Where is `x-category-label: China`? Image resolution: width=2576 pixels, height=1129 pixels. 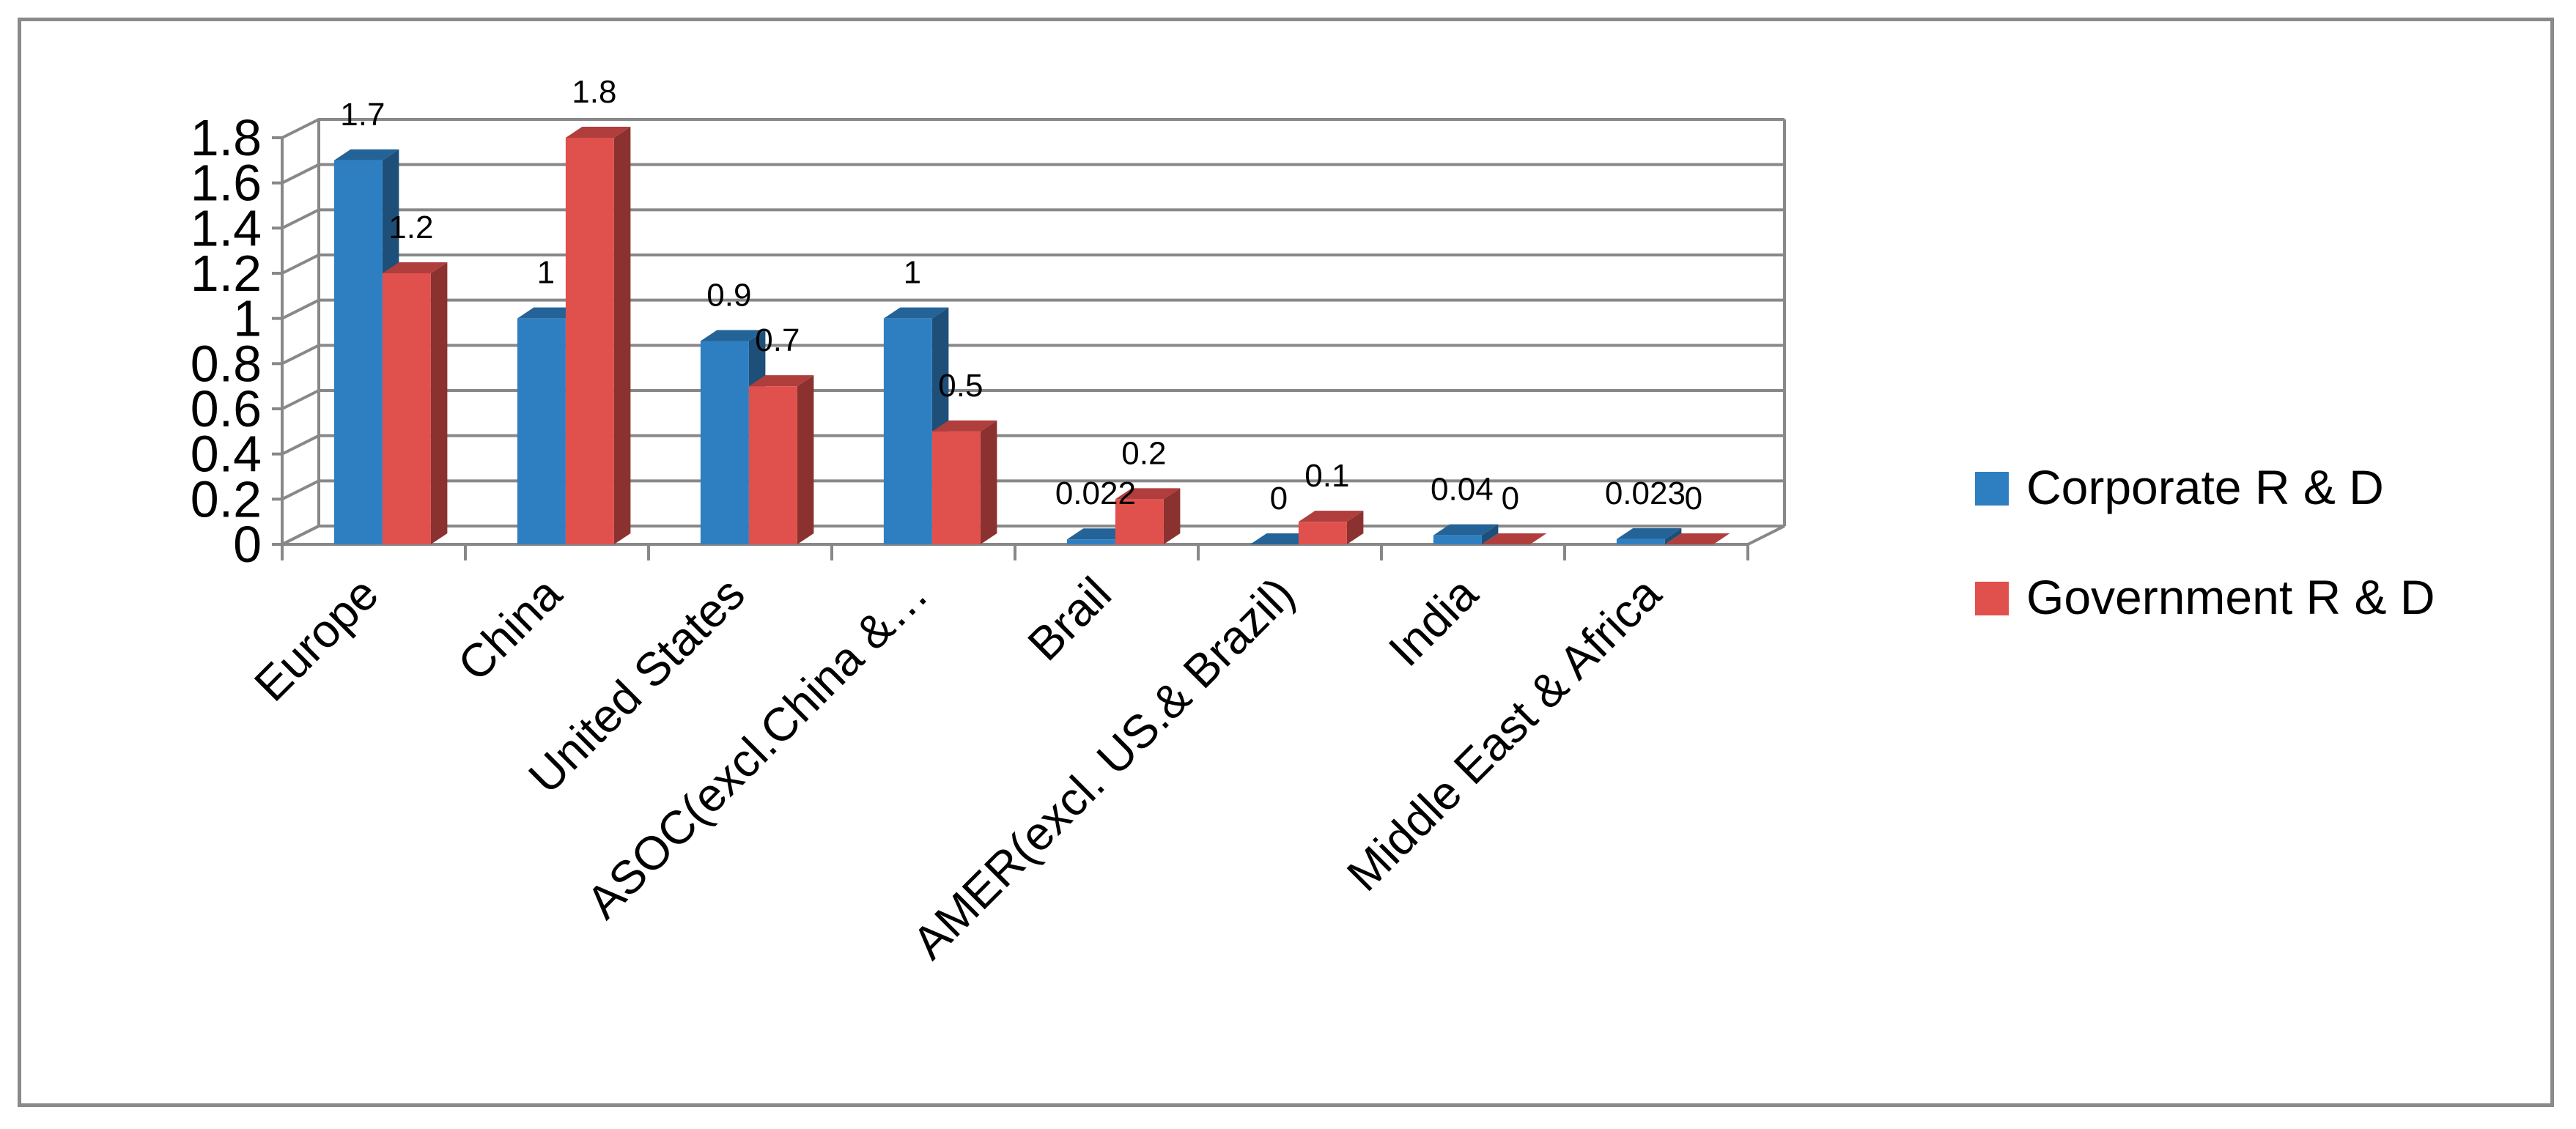
x-category-label: China is located at coordinates (510, 629).